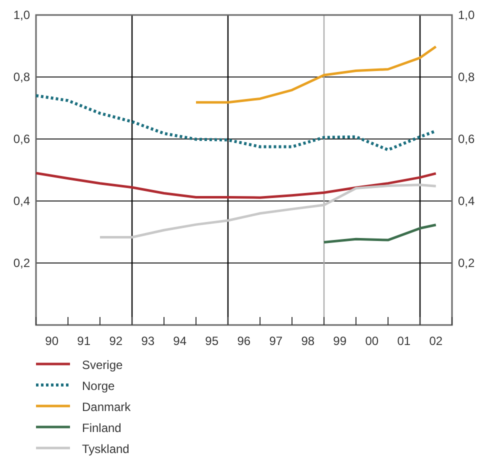  I want to click on x-tick-label: 93, so click(148, 341).